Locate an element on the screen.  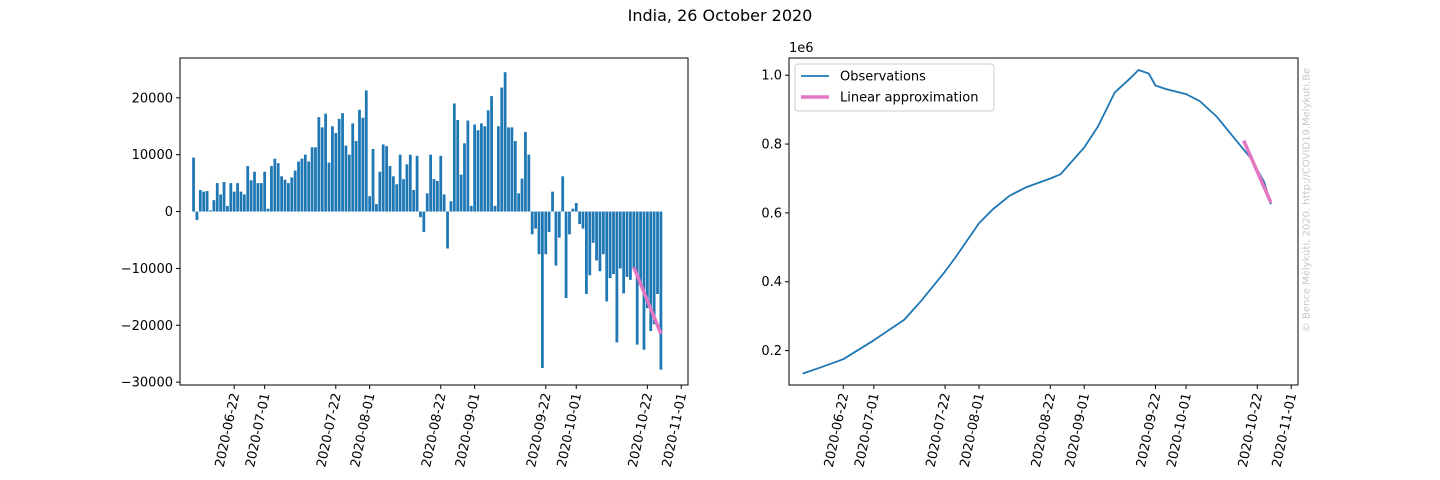
x-tick-label: 2020-08-01 is located at coordinates (363, 430).